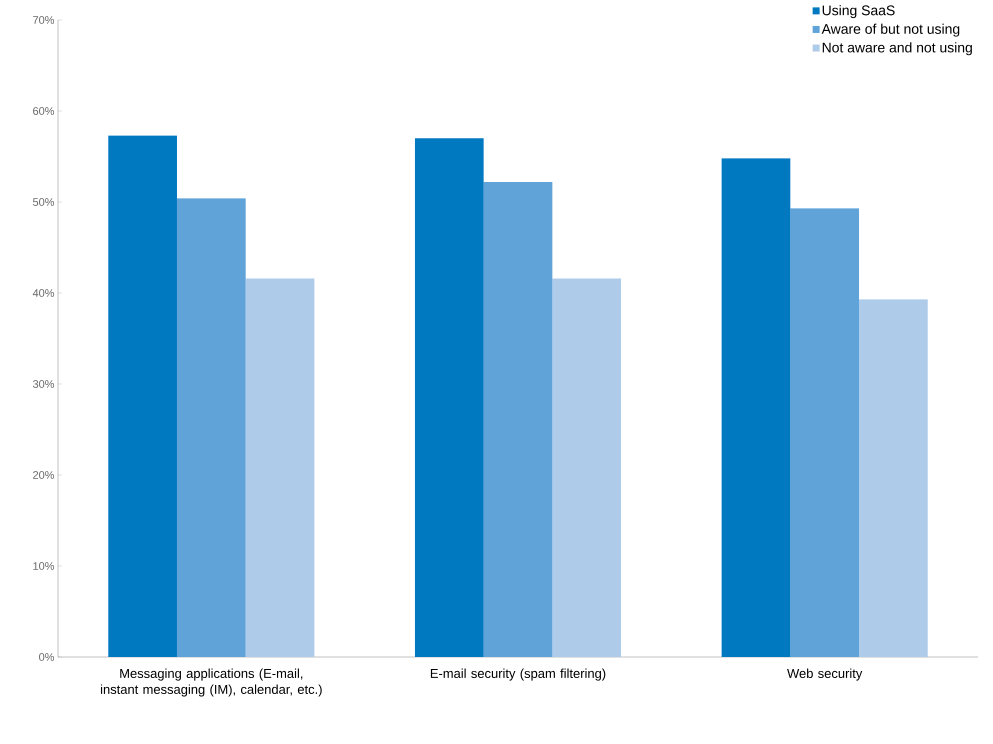  I want to click on x-tick-label: Messaging applications (E-mail, instant messaging (IM), calendar, etc.), so click(211, 682).